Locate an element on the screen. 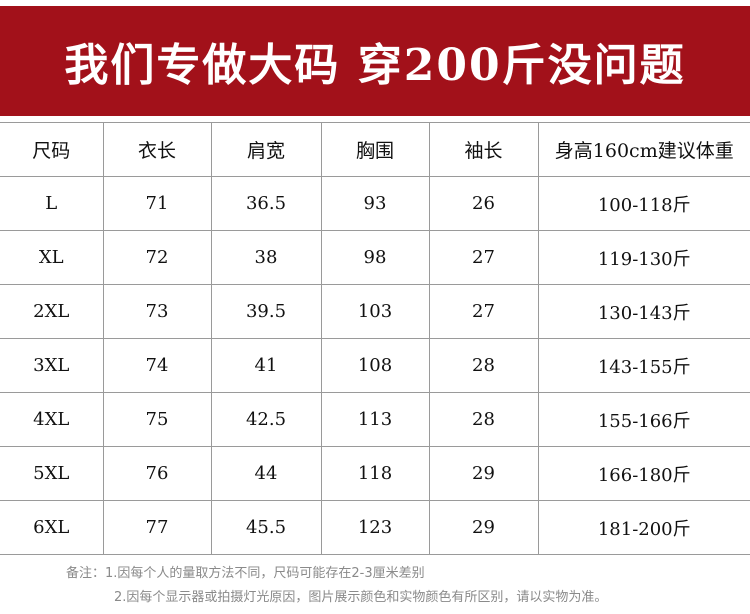 The width and height of the screenshot is (750, 614). cell-weight: 119-130斤 is located at coordinates (643, 257).